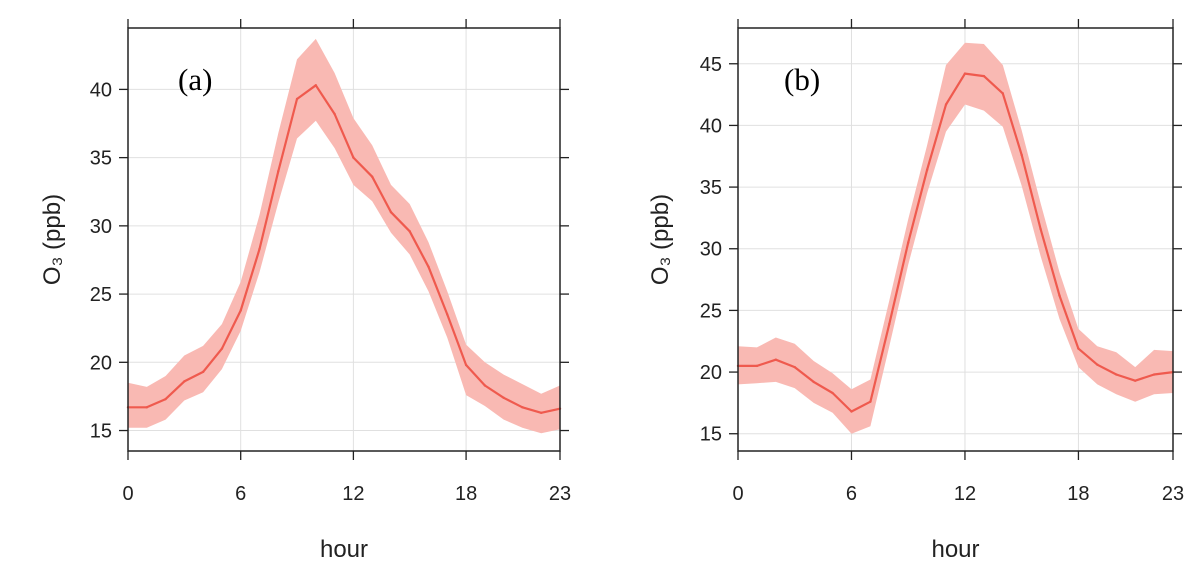  I want to click on panel-b-x-tick-label-6: 6, so click(851, 494).